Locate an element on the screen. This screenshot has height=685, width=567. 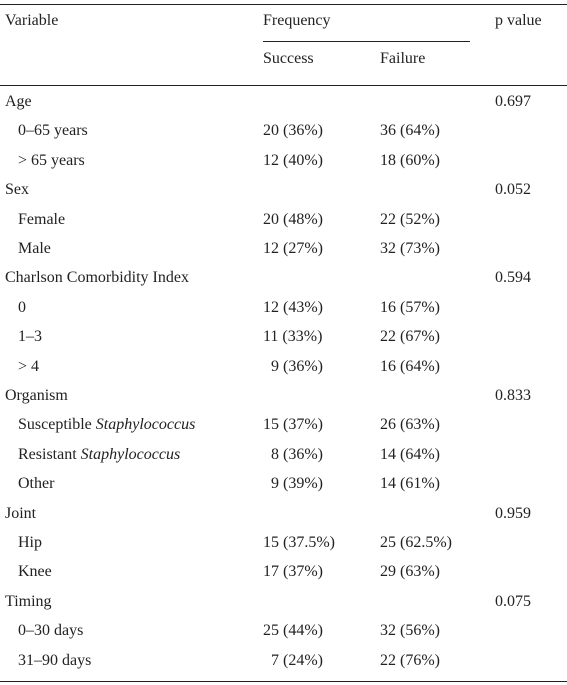
row-label-text: Male is located at coordinates (34, 248).